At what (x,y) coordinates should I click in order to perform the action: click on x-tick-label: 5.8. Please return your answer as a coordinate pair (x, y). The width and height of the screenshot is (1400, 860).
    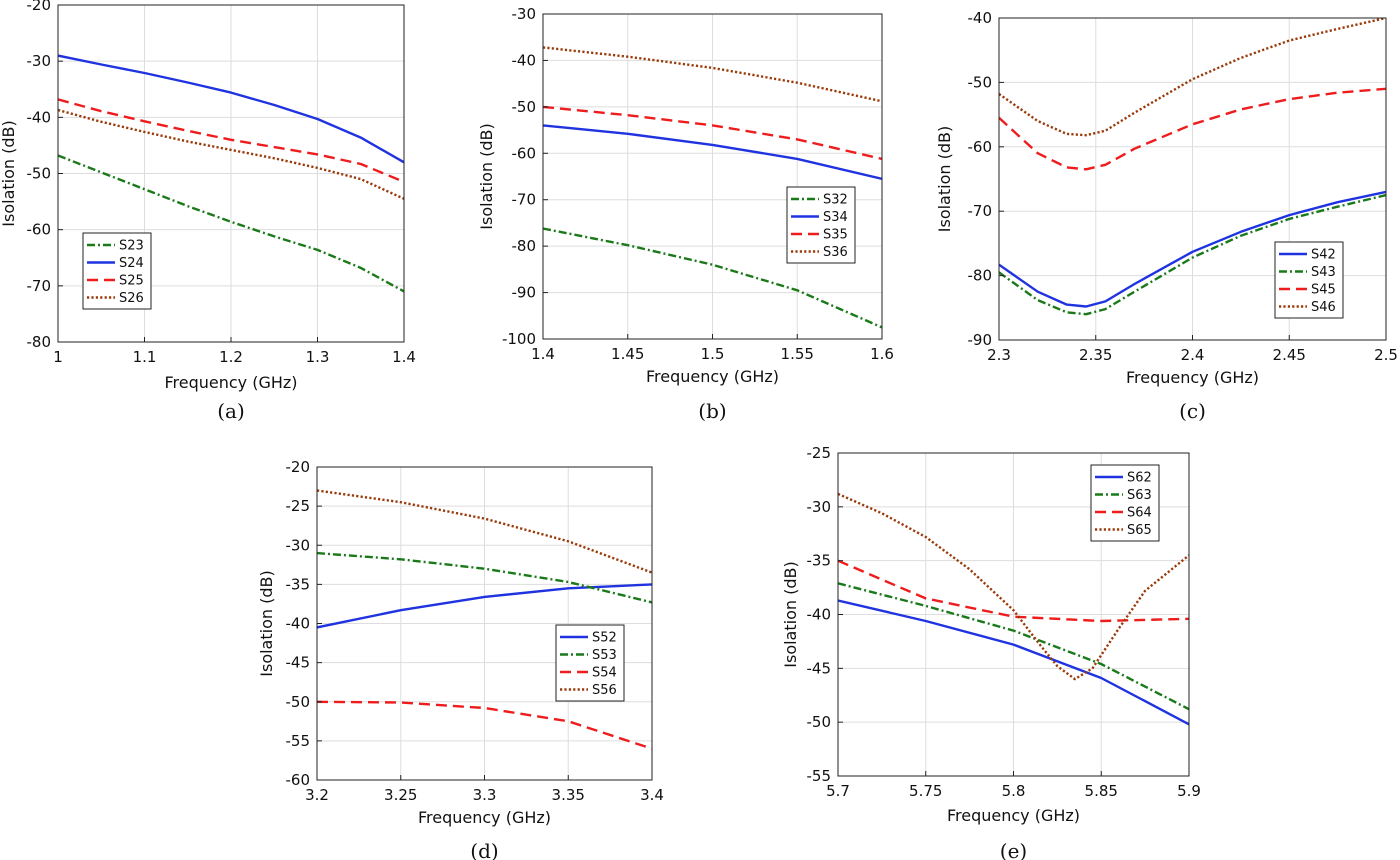
    Looking at the image, I should click on (1014, 791).